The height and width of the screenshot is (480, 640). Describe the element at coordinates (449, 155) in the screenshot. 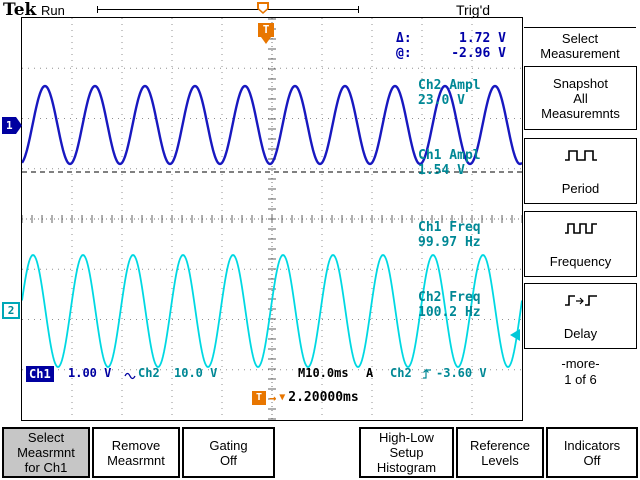

I see `measurement-label: Ch1 Ampl` at that location.